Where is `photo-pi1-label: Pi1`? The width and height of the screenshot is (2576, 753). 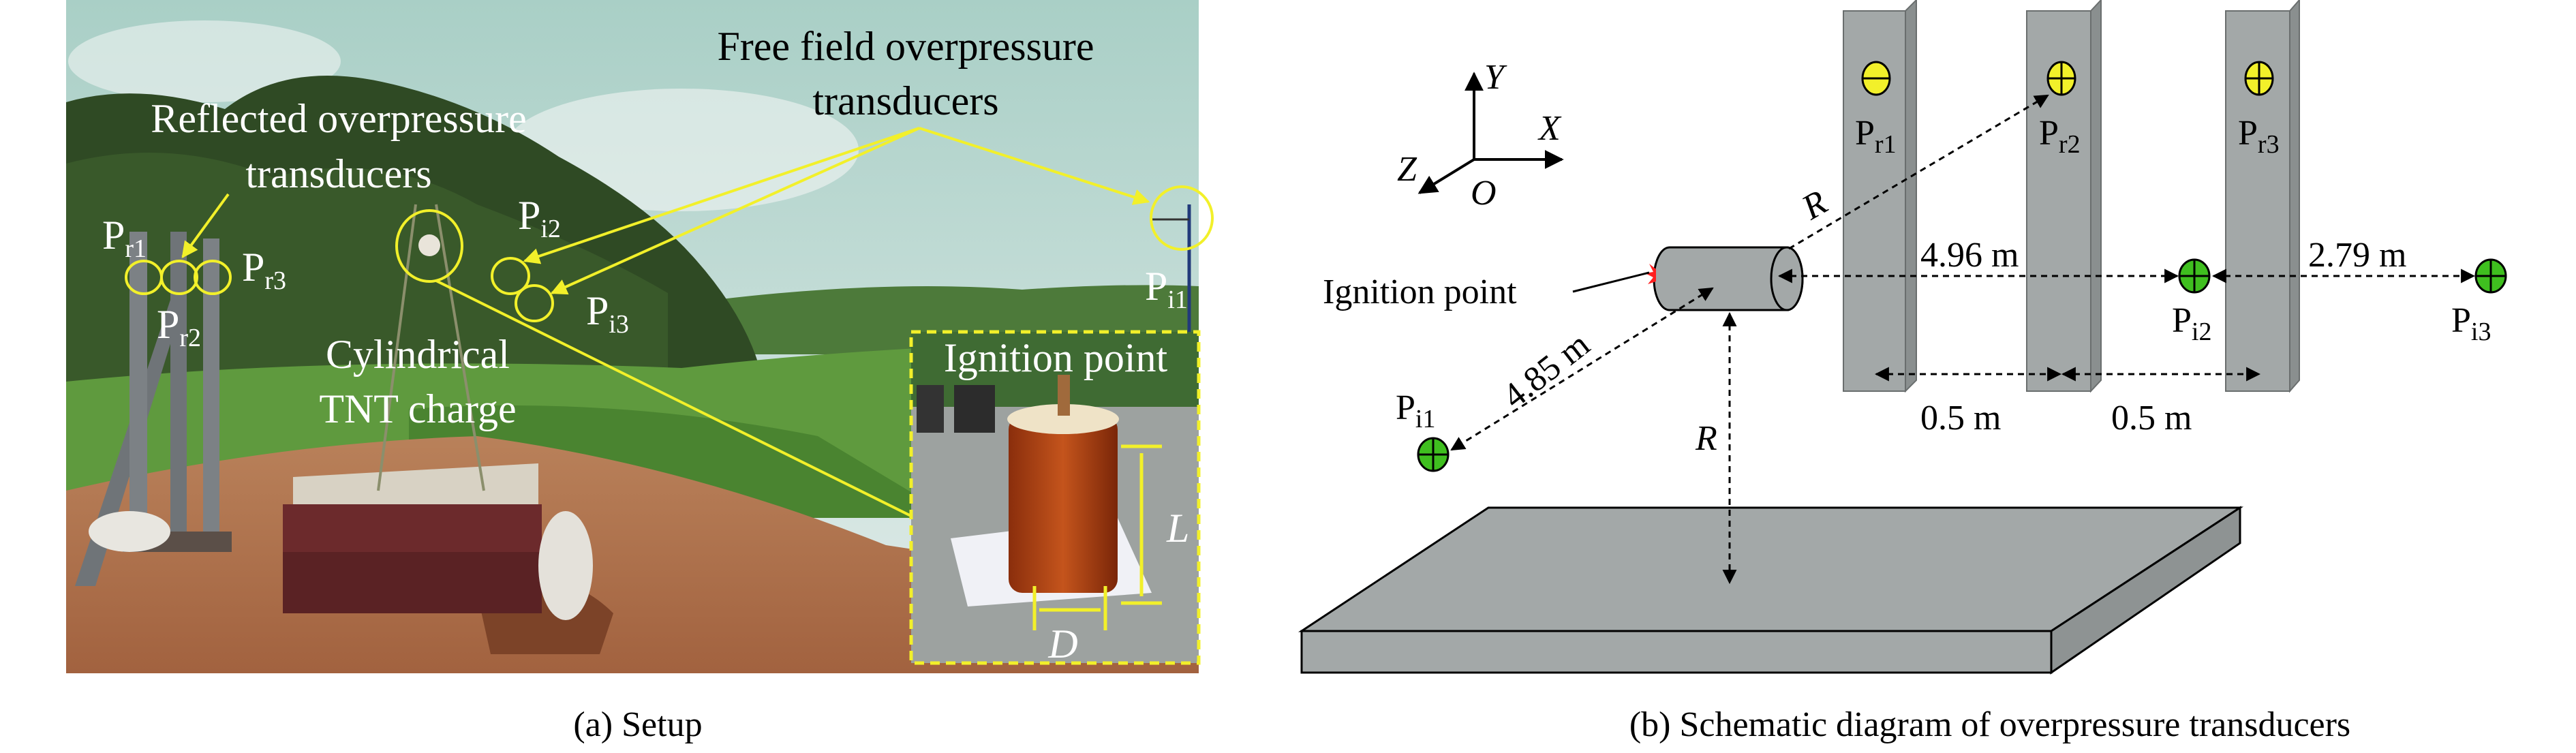 photo-pi1-label: Pi1 is located at coordinates (1166, 289).